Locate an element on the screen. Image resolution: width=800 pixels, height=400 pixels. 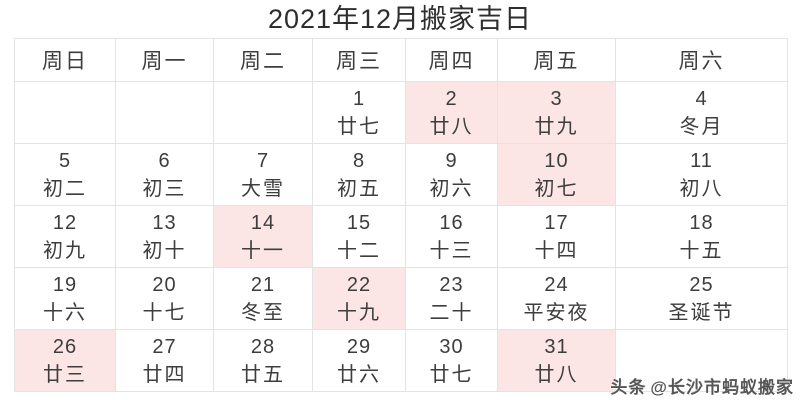
lunar-label: 圣诞节 is located at coordinates (701, 312).